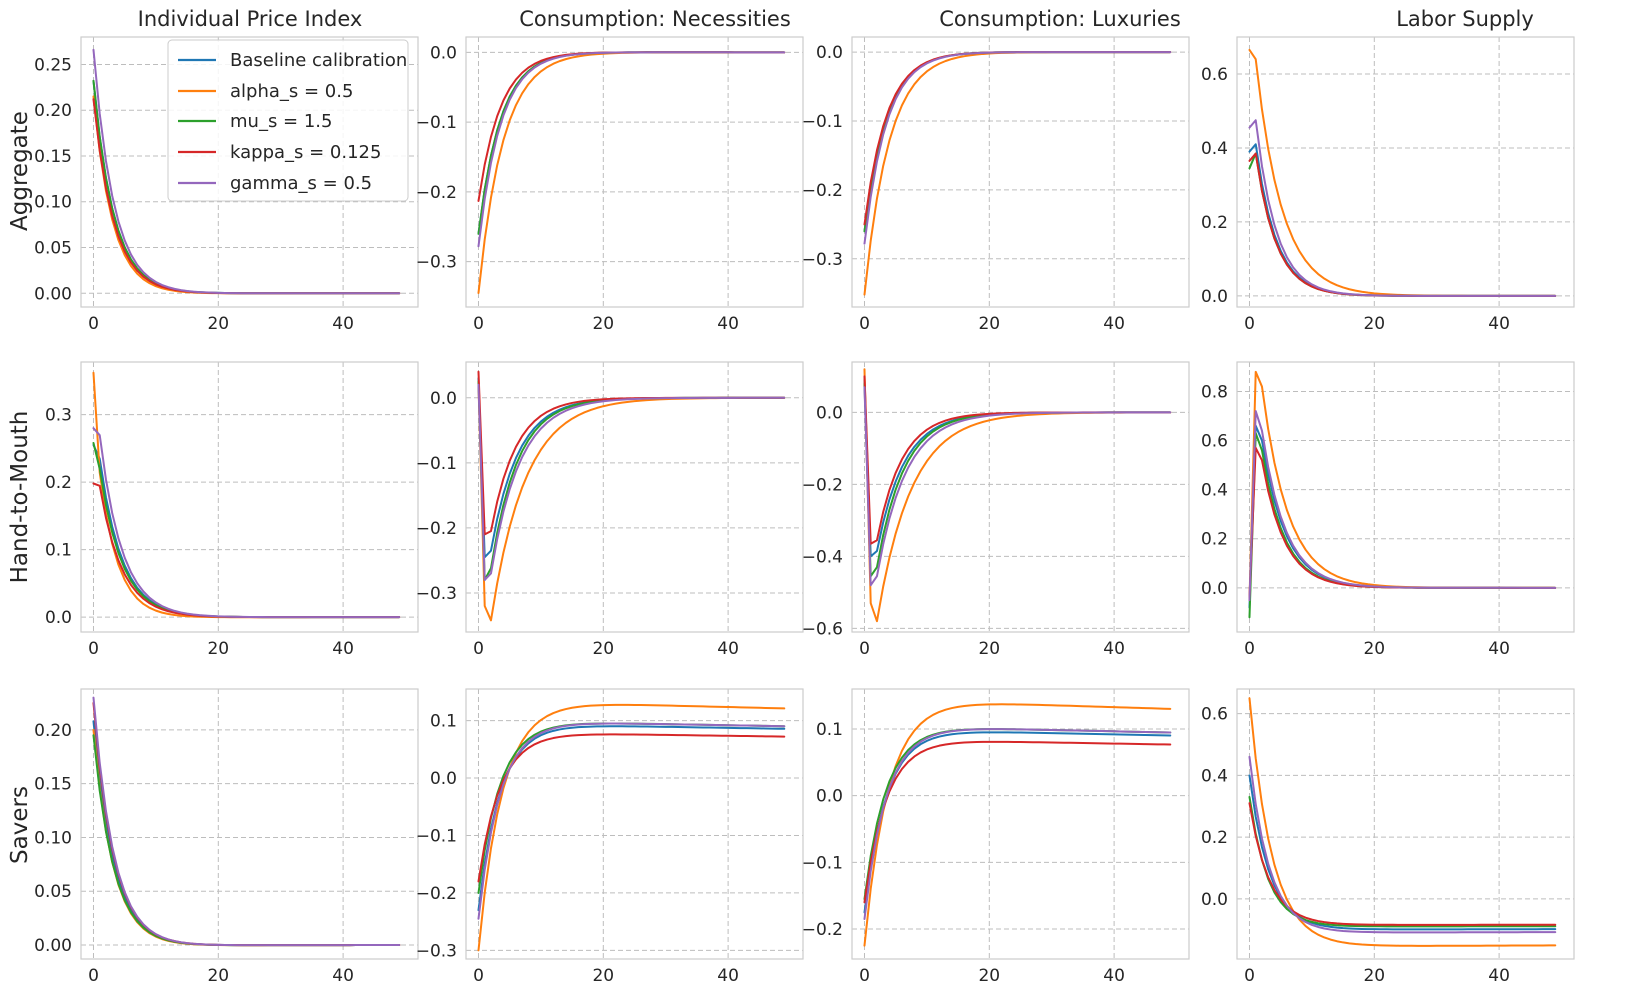 The height and width of the screenshot is (991, 1641). What do you see at coordinates (1465, 19) in the screenshot?
I see `column-title-3: Labor Supply` at bounding box center [1465, 19].